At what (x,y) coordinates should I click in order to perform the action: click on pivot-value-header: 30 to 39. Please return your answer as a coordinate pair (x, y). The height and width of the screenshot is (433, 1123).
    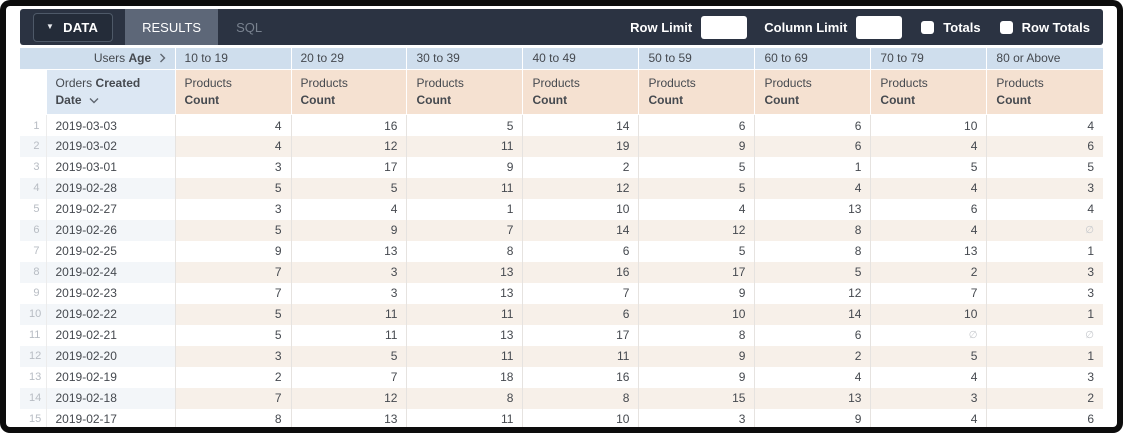
    Looking at the image, I should click on (465, 59).